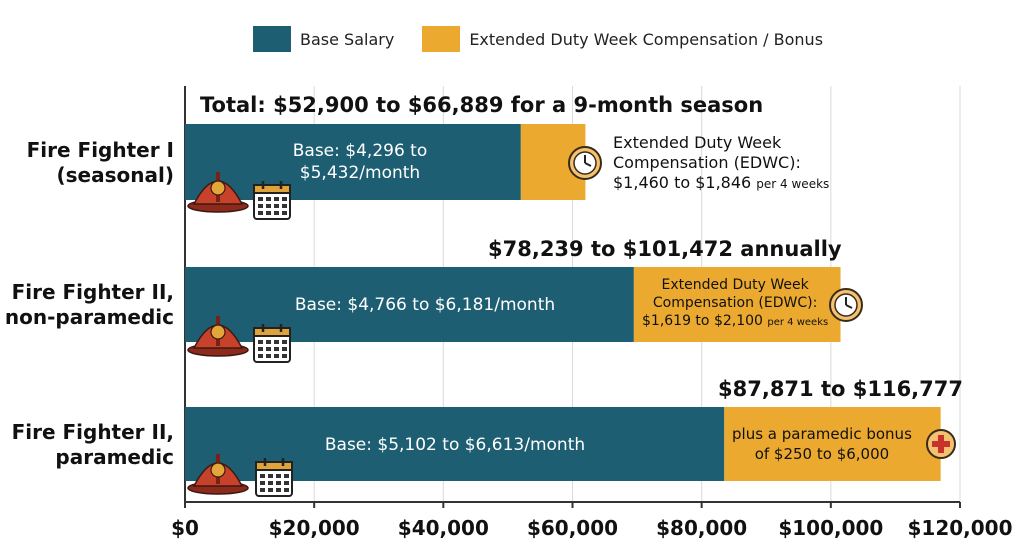 This screenshot has width=1024, height=559. Describe the element at coordinates (831, 528) in the screenshot. I see `x-tick-label: $100,000` at that location.